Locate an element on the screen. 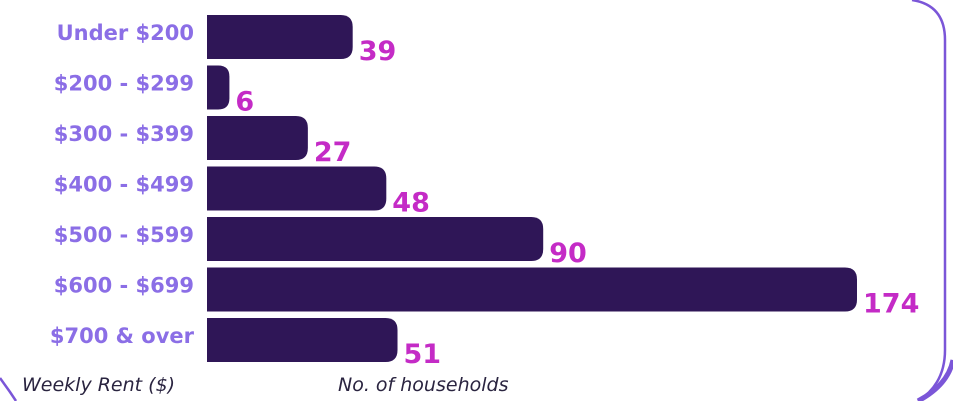 This screenshot has width=953, height=401. x-axis-title: No. of households is located at coordinates (423, 385).